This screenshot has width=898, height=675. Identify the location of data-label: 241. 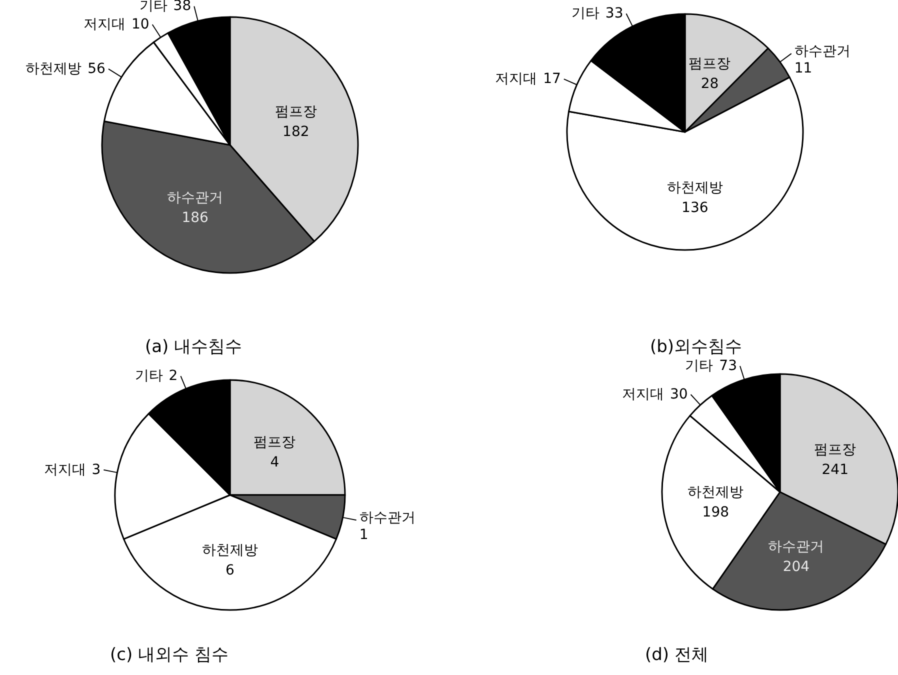
(835, 470).